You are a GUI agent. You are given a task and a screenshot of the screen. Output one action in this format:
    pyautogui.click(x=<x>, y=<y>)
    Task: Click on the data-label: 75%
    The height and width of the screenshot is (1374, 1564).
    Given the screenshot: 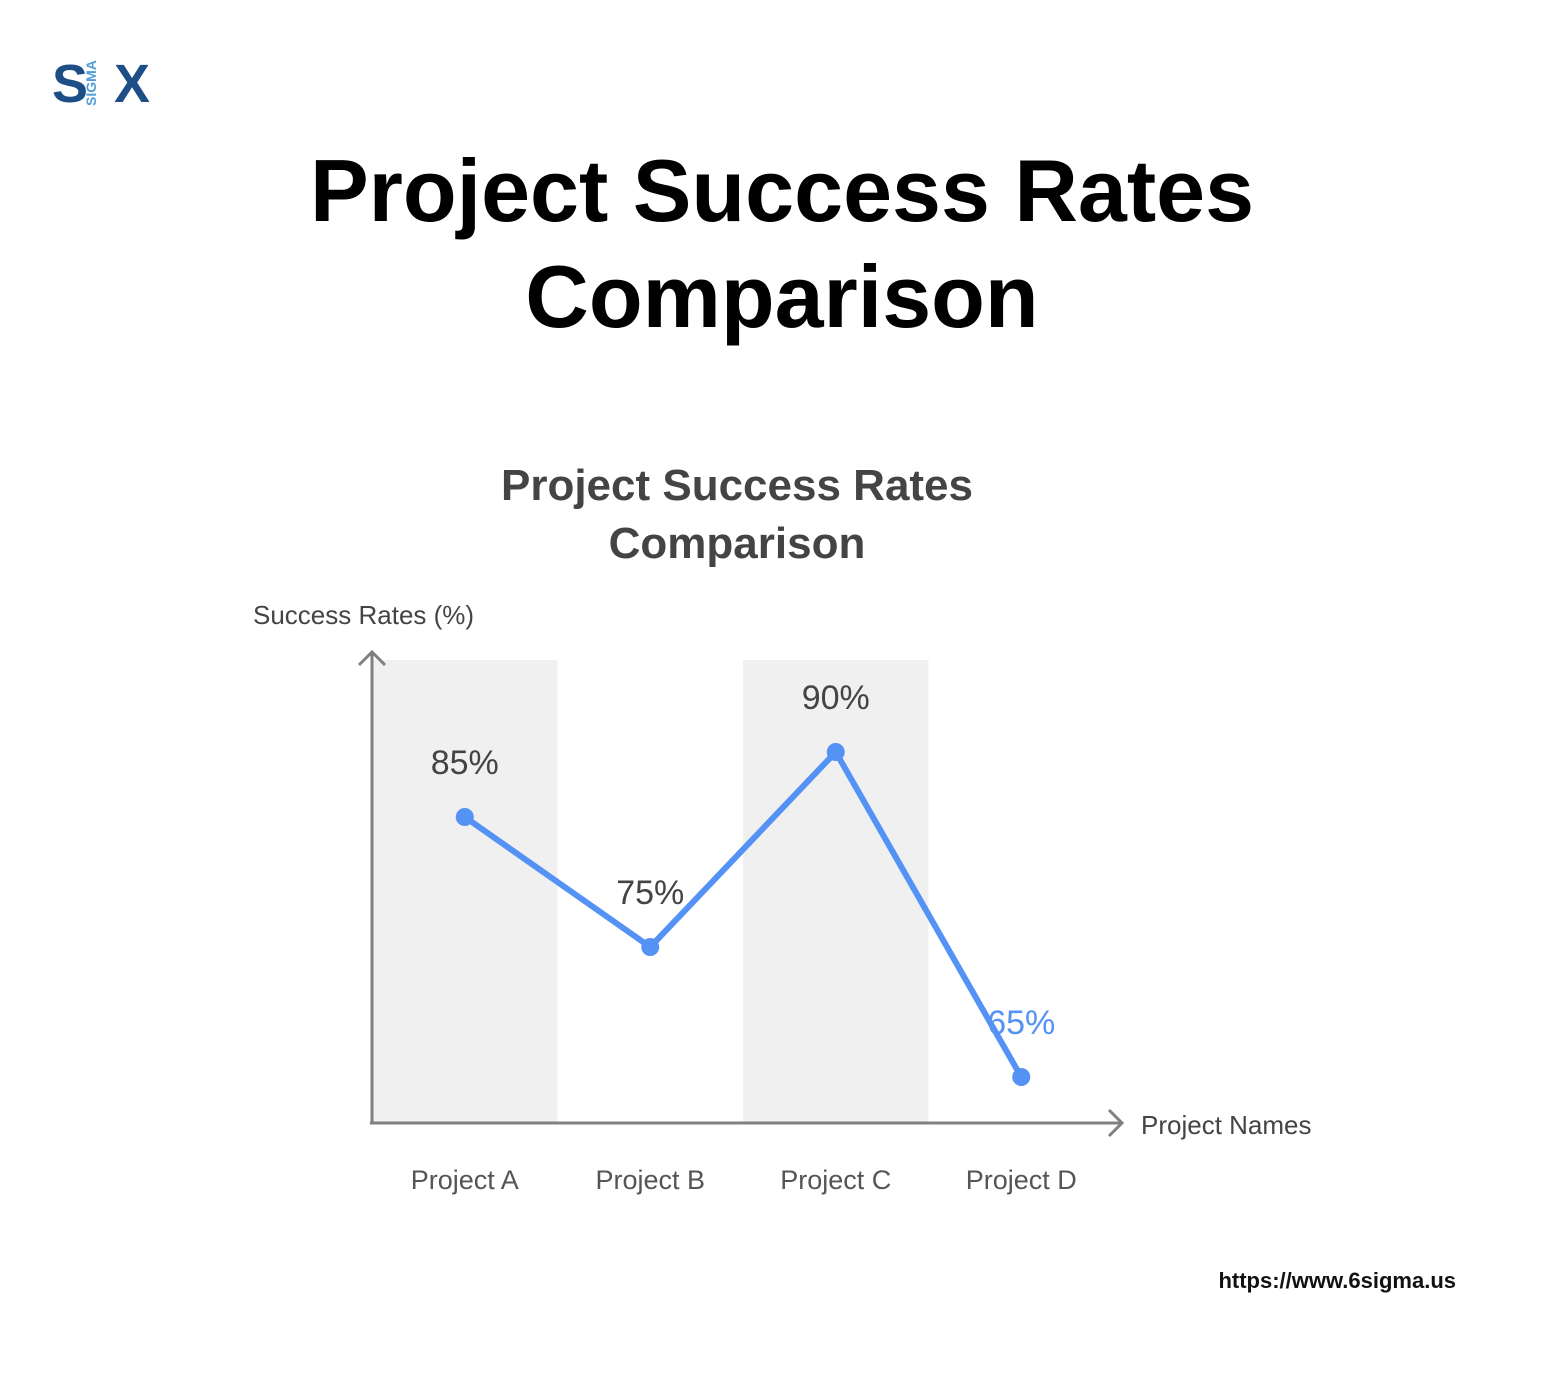 What is the action you would take?
    pyautogui.click(x=650, y=893)
    